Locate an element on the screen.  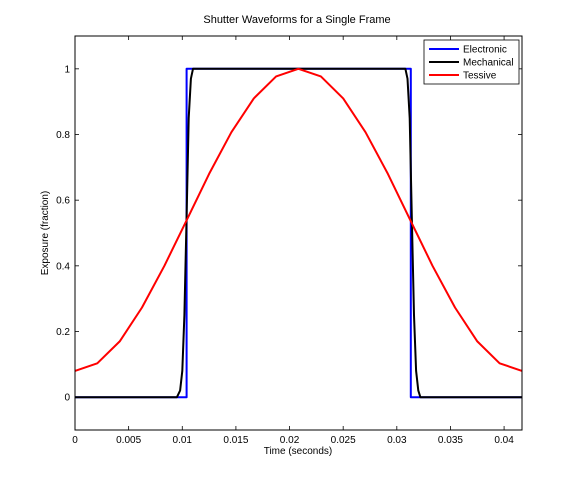
y-tick-label: 0.2 is located at coordinates (63, 332).